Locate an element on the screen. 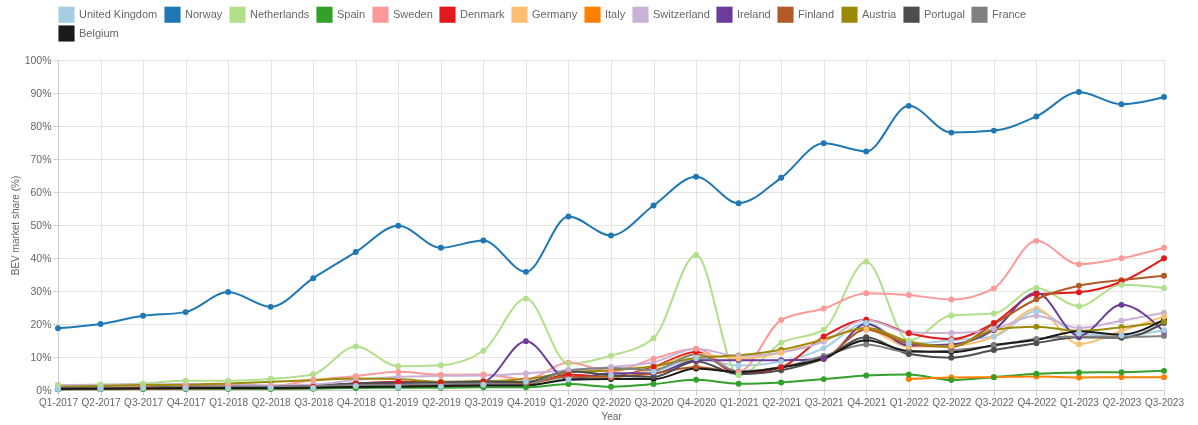 The height and width of the screenshot is (425, 1198). legend-label: Switzerland is located at coordinates (681, 13).